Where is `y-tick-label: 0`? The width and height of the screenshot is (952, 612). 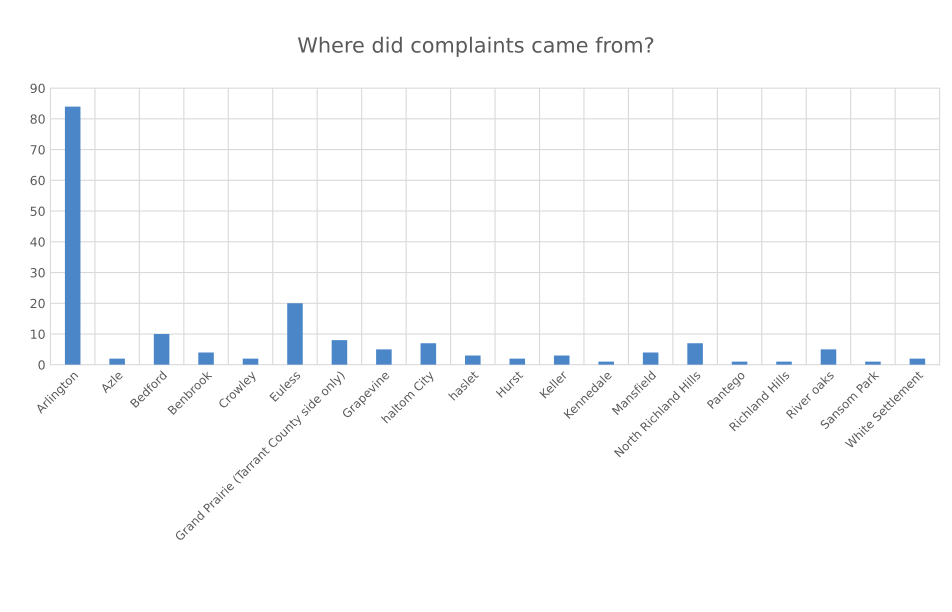
y-tick-label: 0 is located at coordinates (41, 365).